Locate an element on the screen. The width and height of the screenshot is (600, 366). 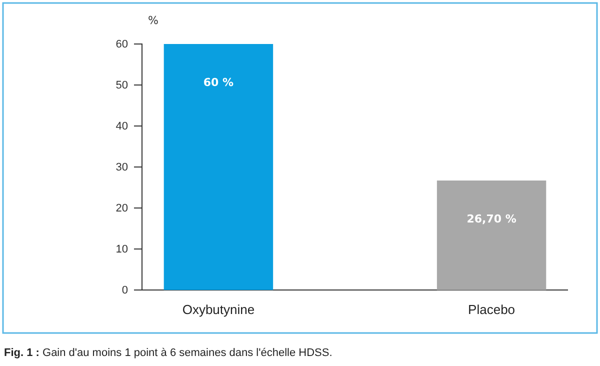
y-tick-label: 60 is located at coordinates (122, 44).